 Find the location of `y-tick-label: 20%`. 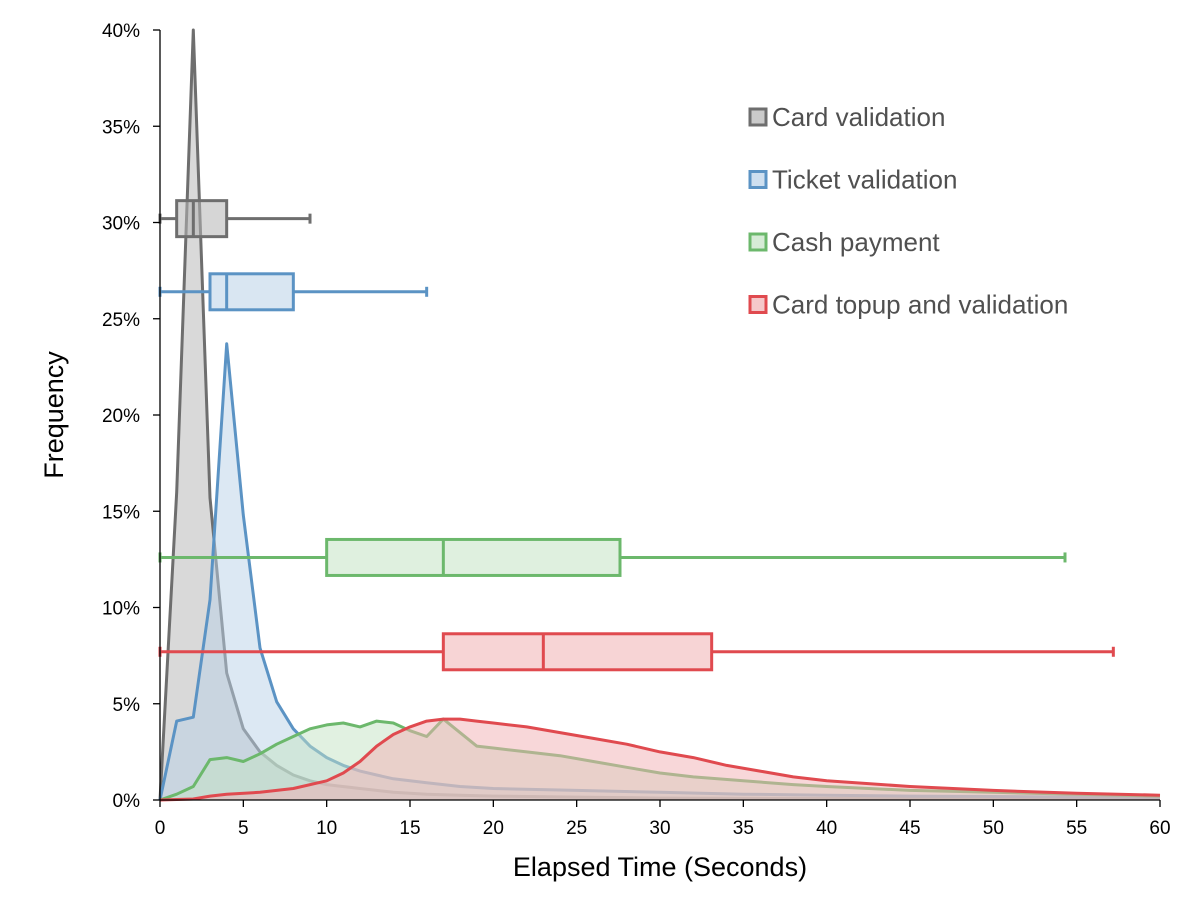

y-tick-label: 20% is located at coordinates (121, 416).